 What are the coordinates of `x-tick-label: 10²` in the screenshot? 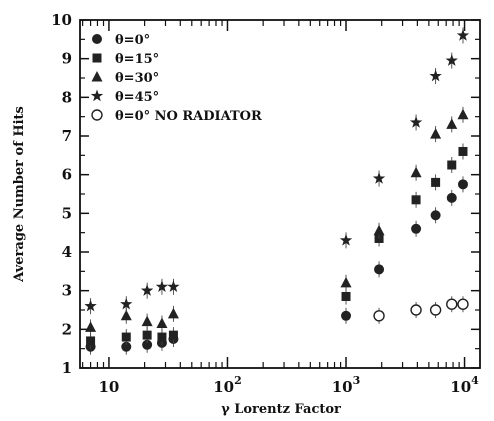 It's located at (227, 385).